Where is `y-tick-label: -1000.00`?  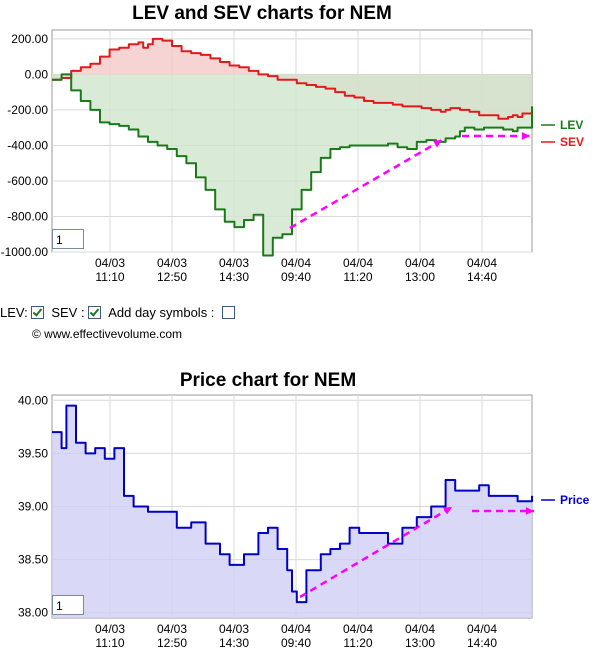
y-tick-label: -1000.00 is located at coordinates (25, 252).